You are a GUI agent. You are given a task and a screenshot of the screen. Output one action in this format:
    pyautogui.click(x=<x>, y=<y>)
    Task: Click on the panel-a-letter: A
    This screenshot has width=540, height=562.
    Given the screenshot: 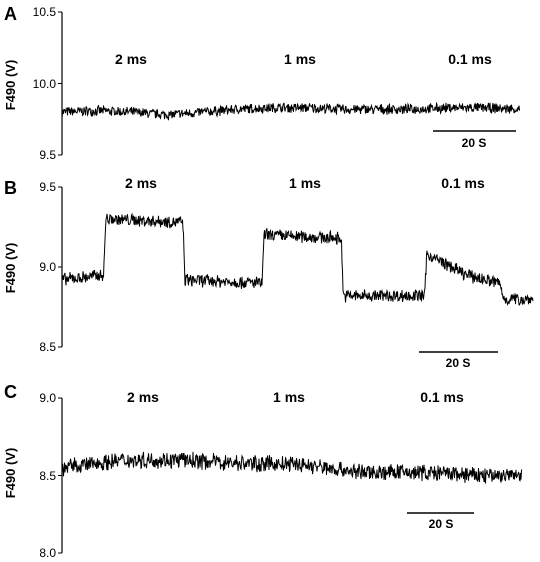 What is the action you would take?
    pyautogui.click(x=10, y=14)
    